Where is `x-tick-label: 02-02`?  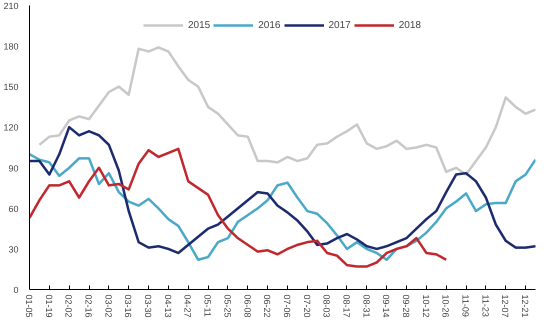
x-tick-label: 02-02 is located at coordinates (69, 306).